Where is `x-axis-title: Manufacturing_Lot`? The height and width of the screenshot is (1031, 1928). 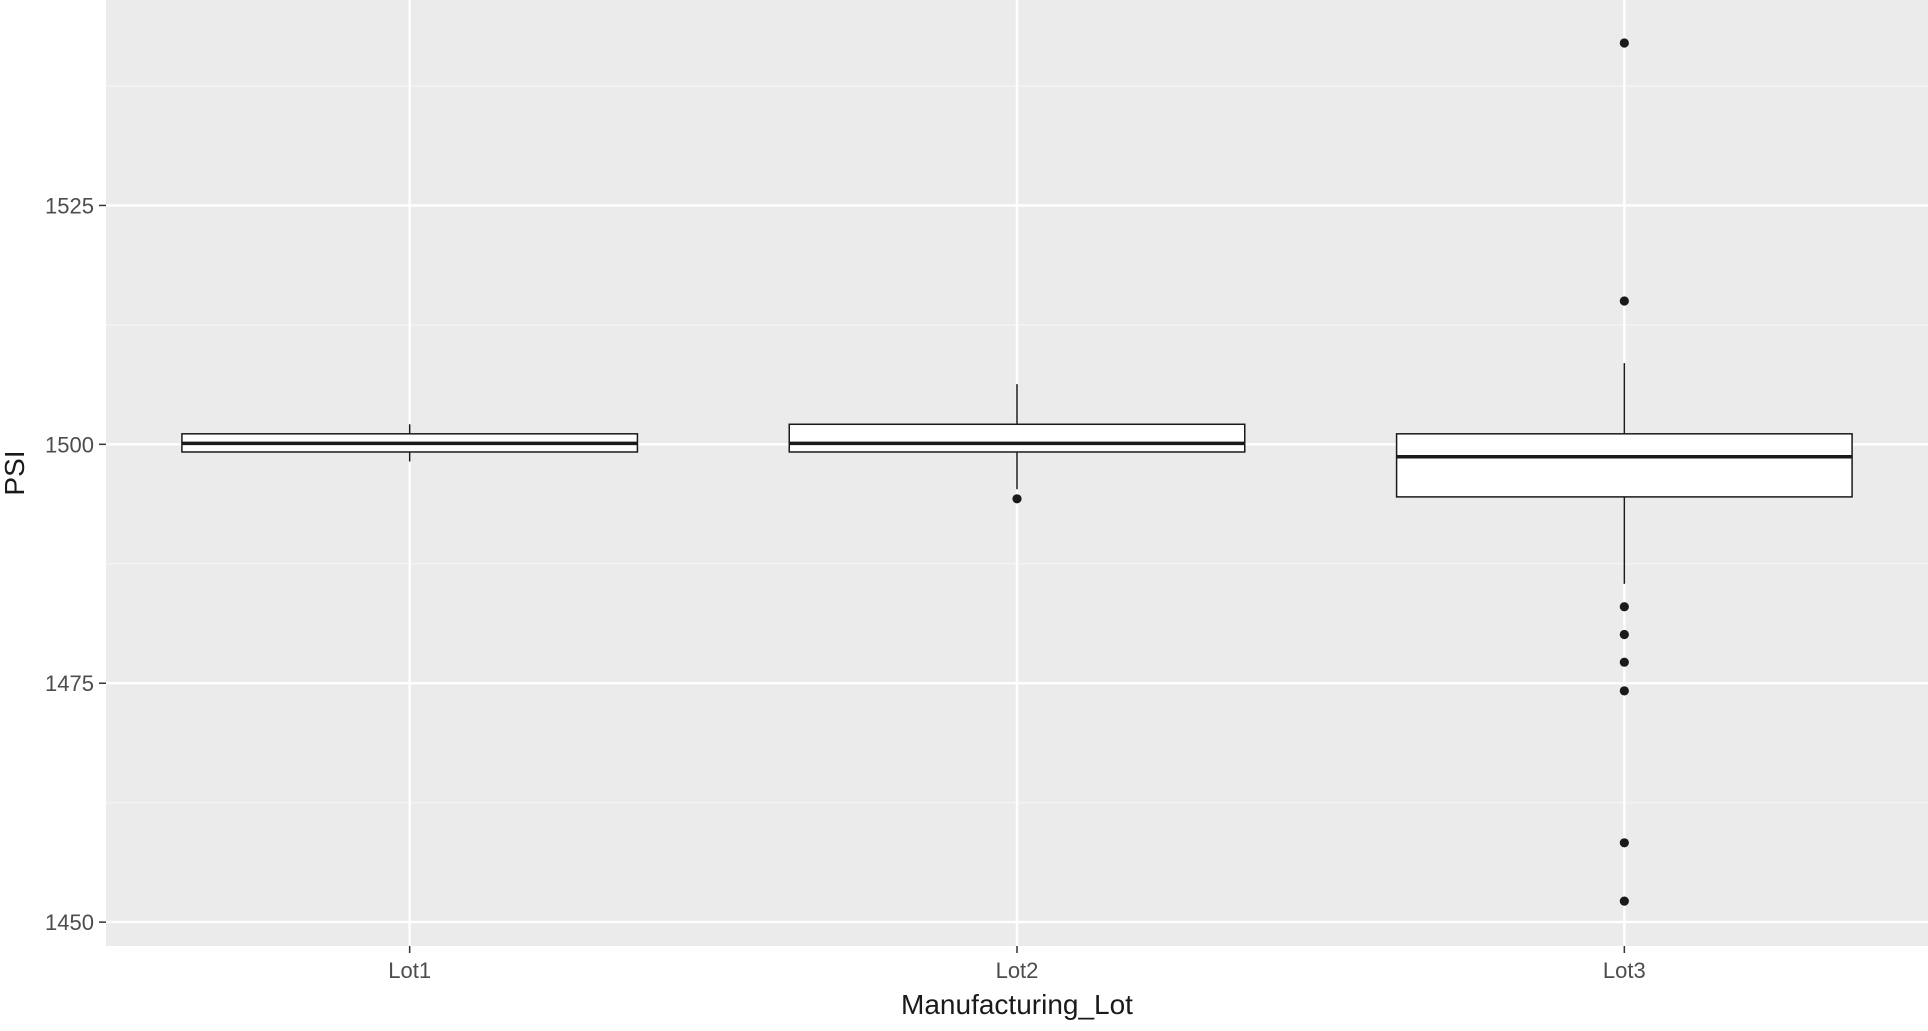
x-axis-title: Manufacturing_Lot is located at coordinates (1017, 1004).